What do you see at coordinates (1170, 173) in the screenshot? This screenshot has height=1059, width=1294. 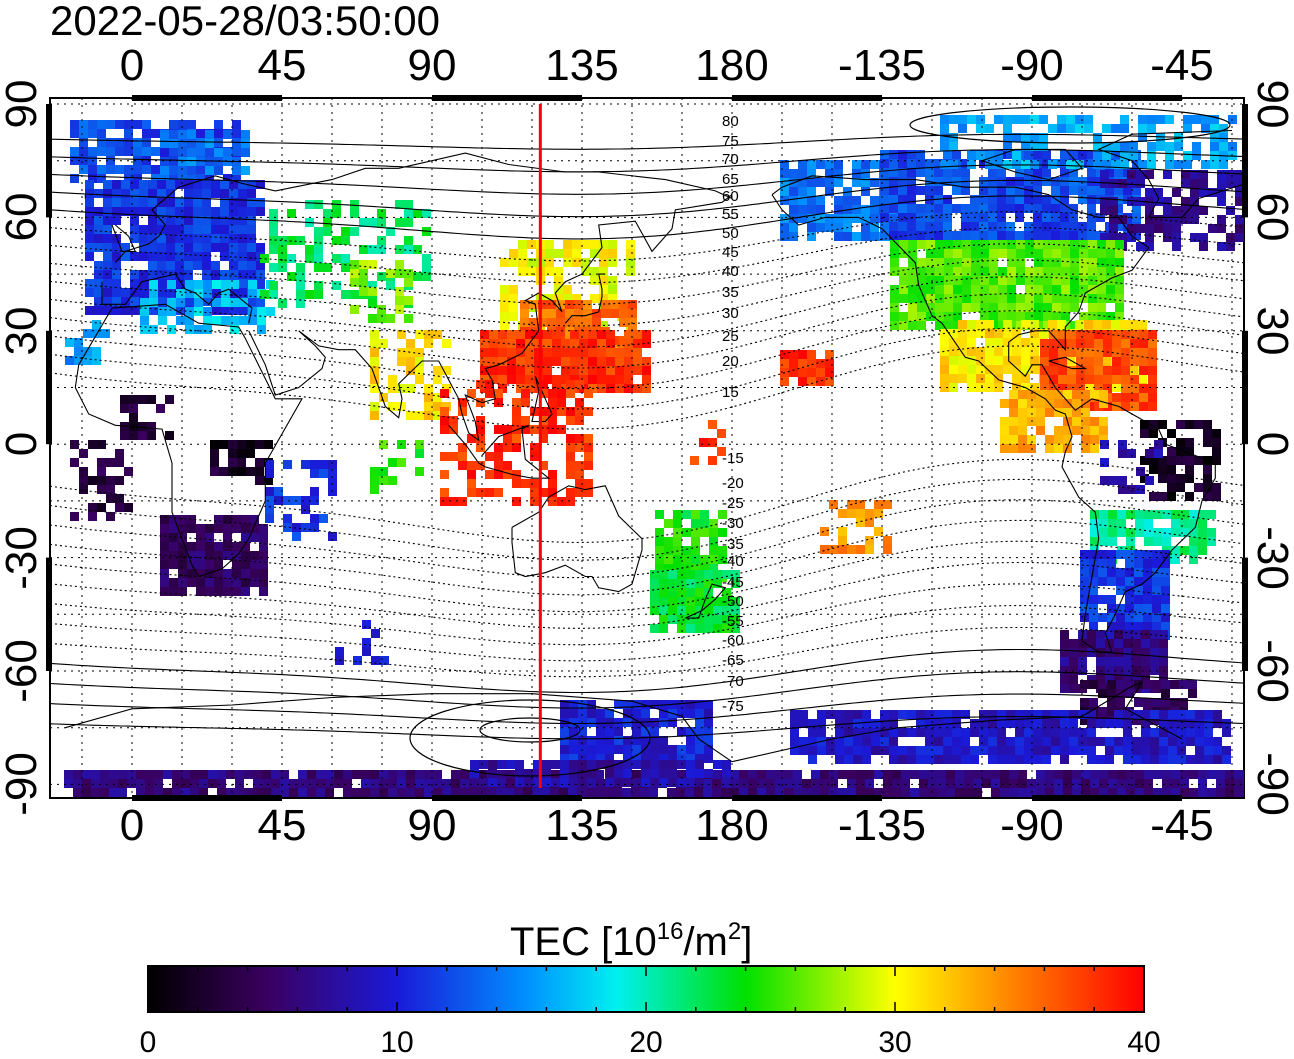 I see `coastline` at bounding box center [1170, 173].